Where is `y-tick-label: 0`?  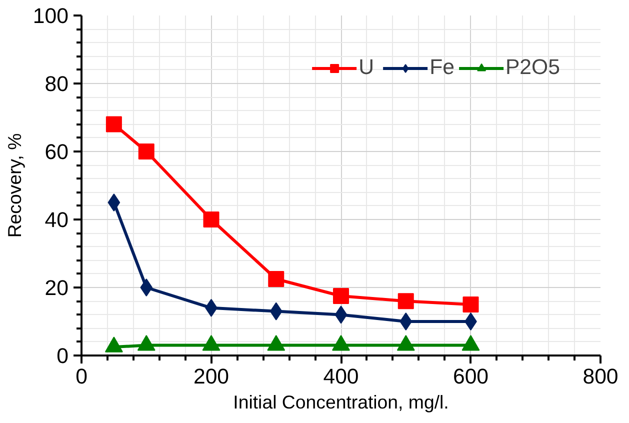
y-tick-label: 0 is located at coordinates (62, 356).